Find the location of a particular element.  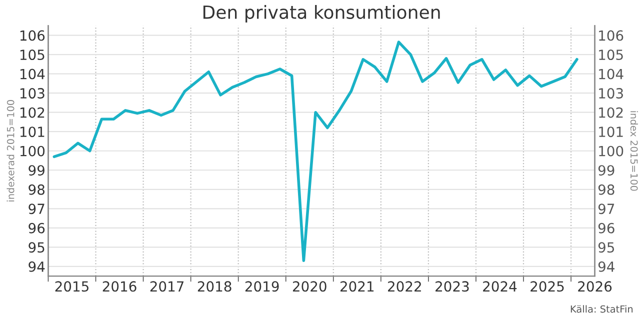

y-tick-label: 105 is located at coordinates (32, 55).